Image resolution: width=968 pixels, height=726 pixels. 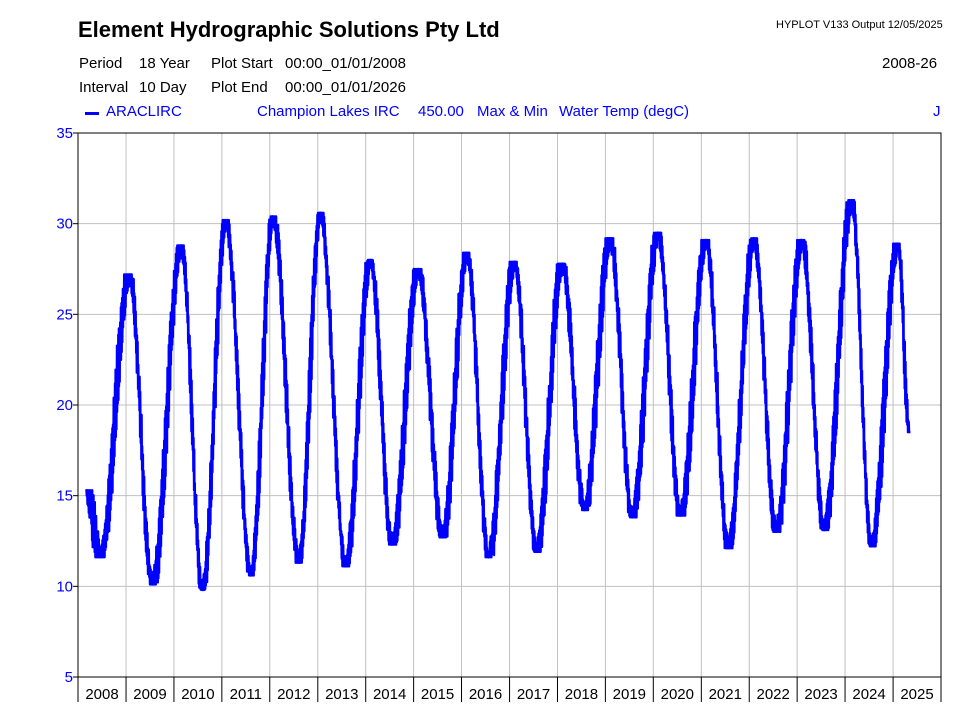 I want to click on x-tick-label: 2022, so click(x=773, y=694).